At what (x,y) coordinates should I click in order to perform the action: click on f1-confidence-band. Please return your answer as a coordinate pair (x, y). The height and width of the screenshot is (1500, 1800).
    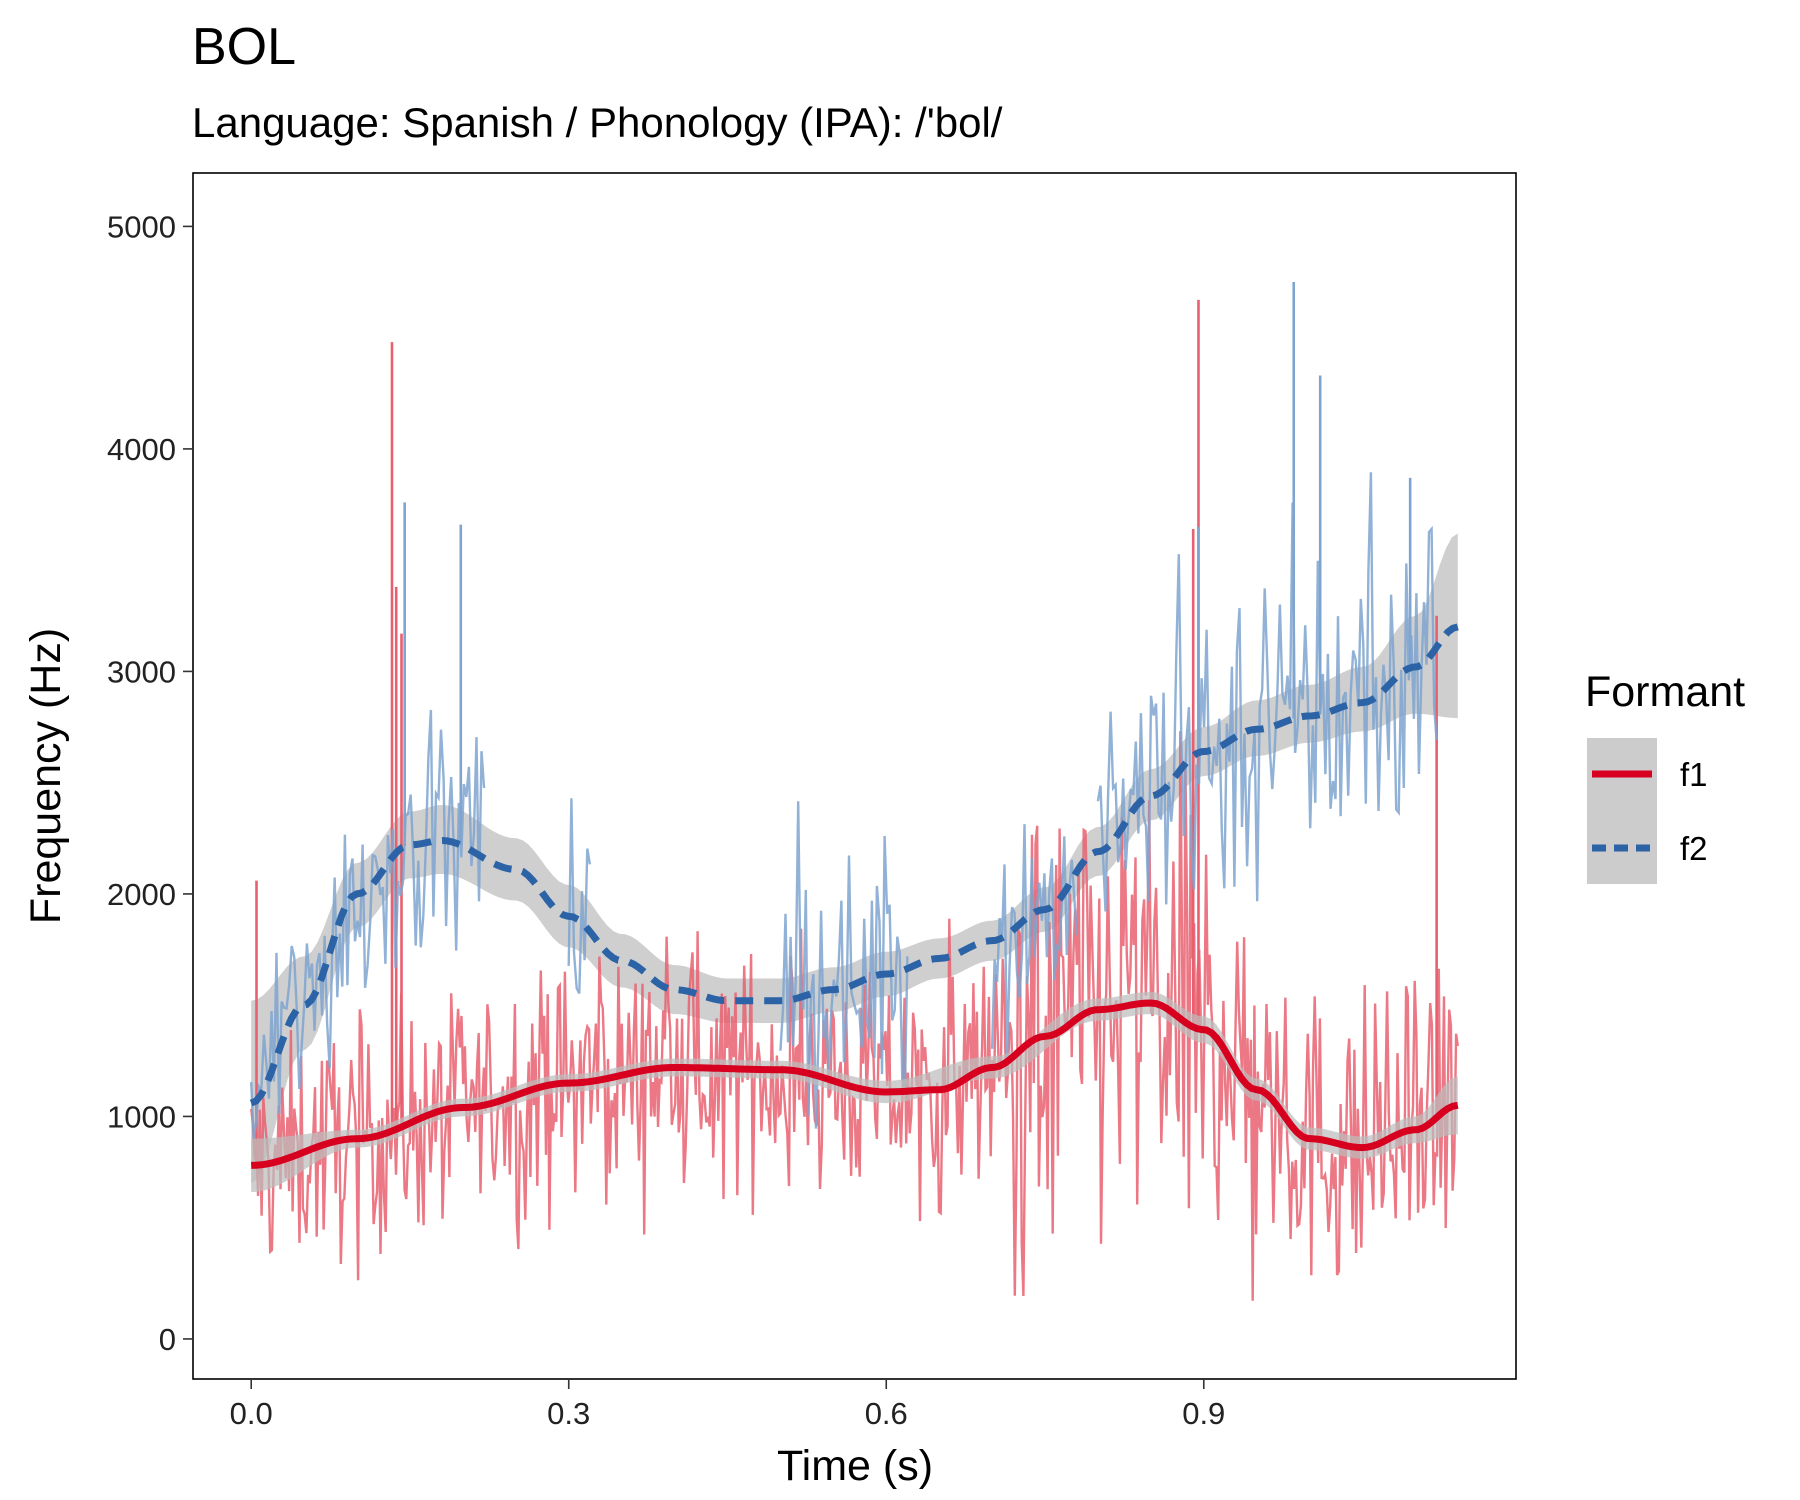
    Looking at the image, I should click on (854, 1092).